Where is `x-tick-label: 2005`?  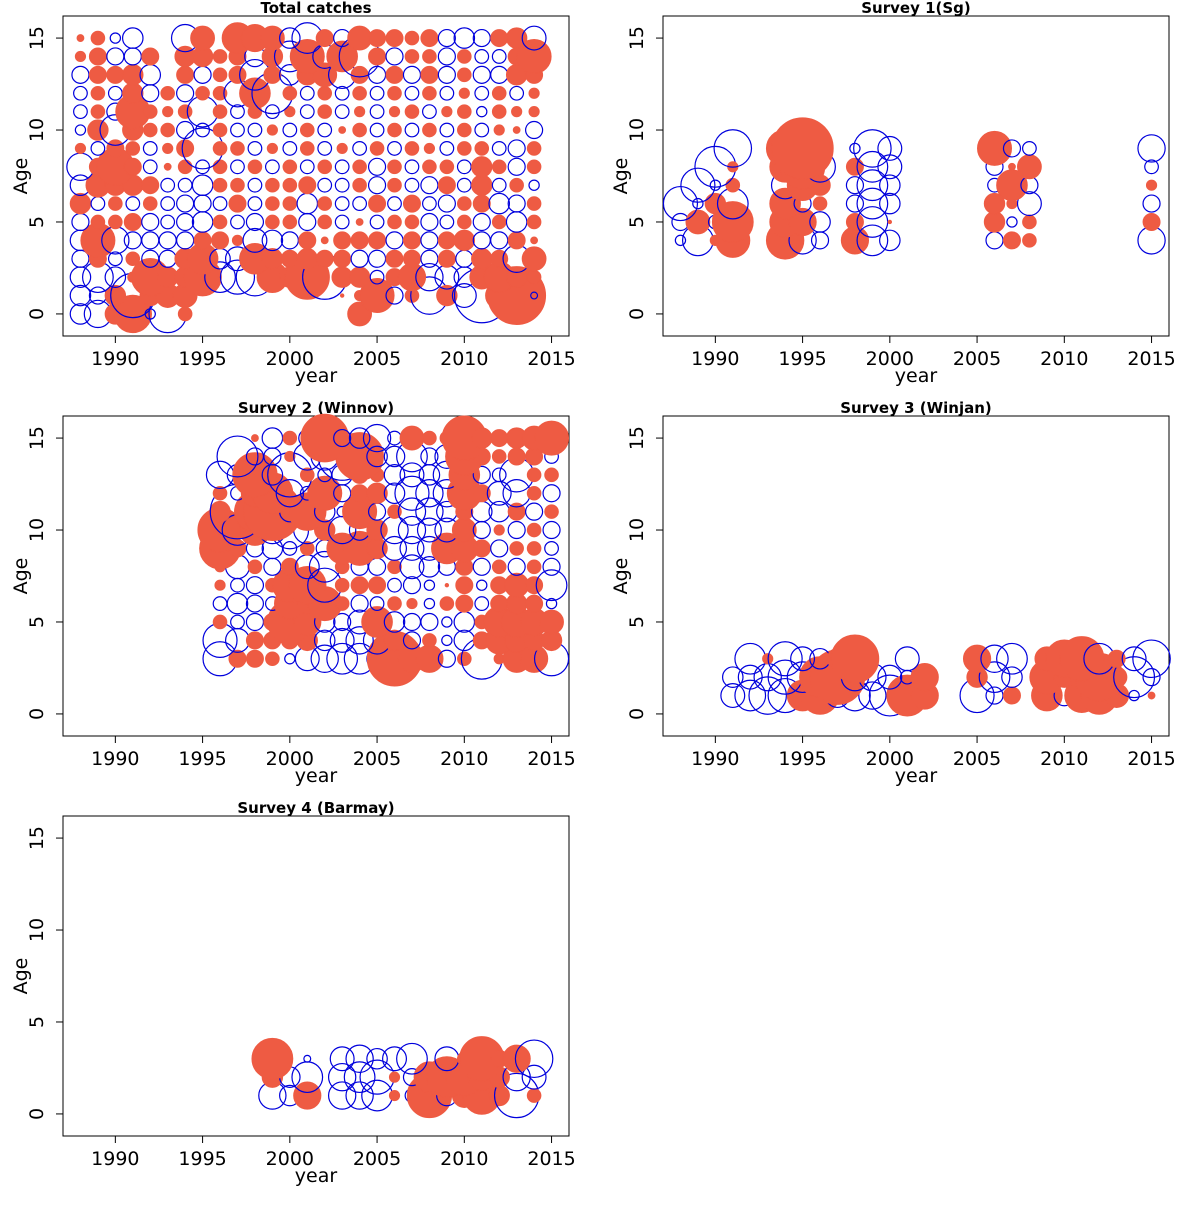
x-tick-label: 2005 is located at coordinates (377, 1159).